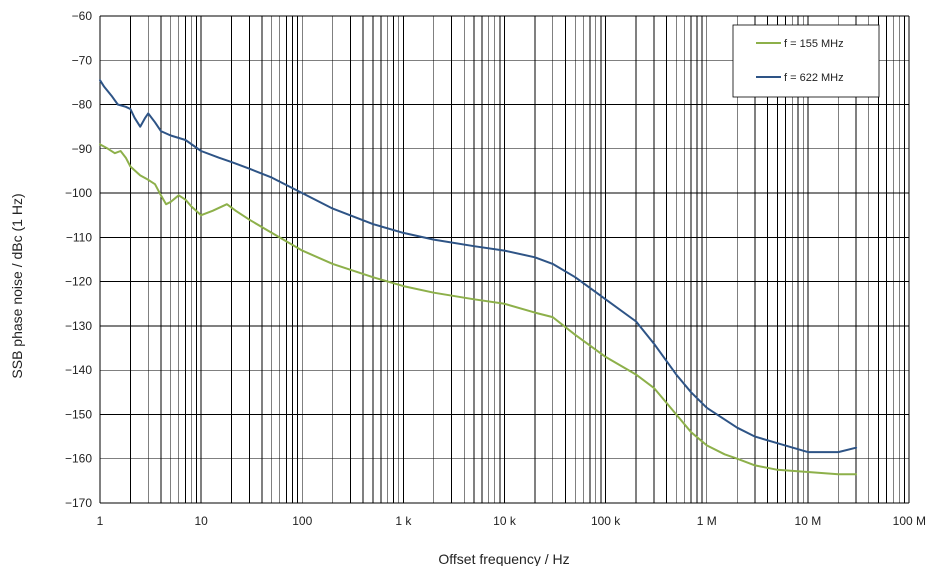 The height and width of the screenshot is (566, 928). What do you see at coordinates (814, 78) in the screenshot?
I see `legend-label-622mhz: f = 622 MHz` at bounding box center [814, 78].